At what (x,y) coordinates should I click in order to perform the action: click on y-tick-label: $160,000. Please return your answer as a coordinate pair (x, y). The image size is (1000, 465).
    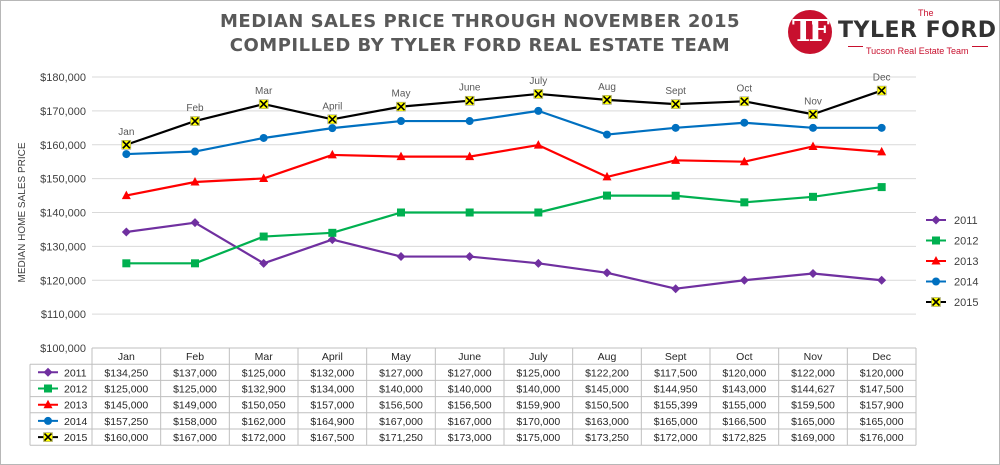
    Looking at the image, I should click on (63, 146).